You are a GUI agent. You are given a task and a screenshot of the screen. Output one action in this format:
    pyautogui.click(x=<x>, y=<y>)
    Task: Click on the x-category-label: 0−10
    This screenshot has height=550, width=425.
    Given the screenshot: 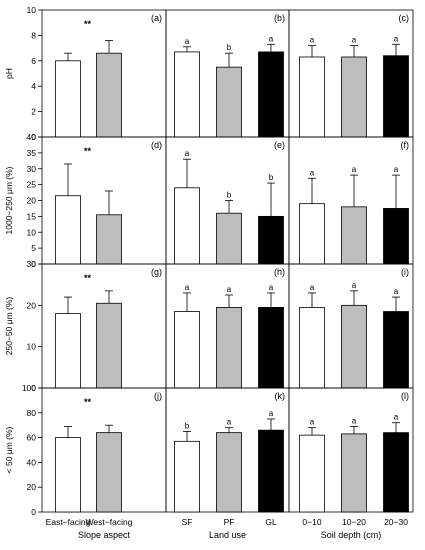 What is the action you would take?
    pyautogui.click(x=311, y=522)
    